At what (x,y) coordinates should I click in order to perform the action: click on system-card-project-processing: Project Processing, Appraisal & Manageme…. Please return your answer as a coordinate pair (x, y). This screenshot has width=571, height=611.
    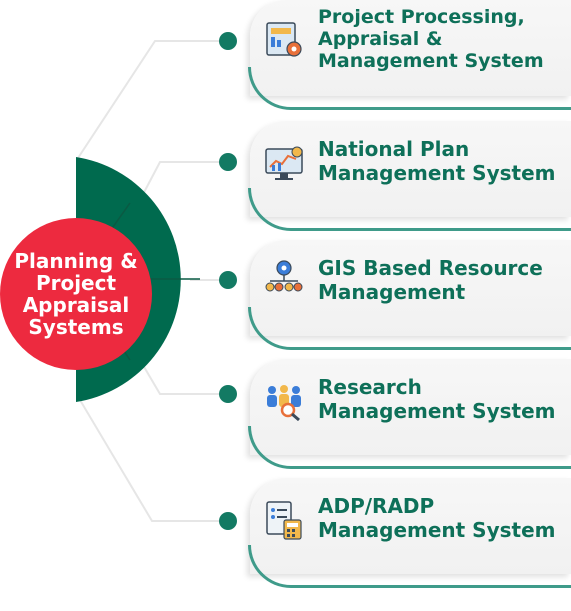
    Looking at the image, I should click on (409, 55).